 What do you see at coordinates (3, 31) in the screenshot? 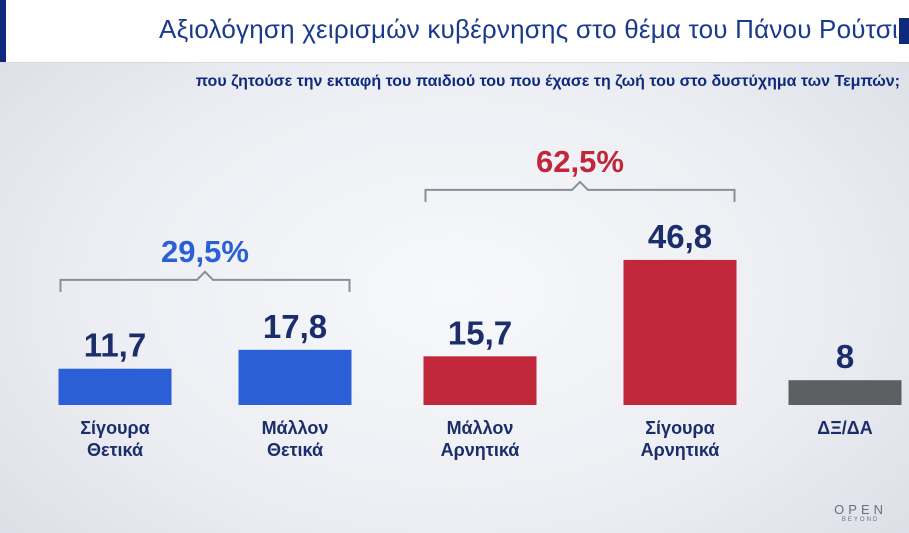
I see `header-left-accent` at bounding box center [3, 31].